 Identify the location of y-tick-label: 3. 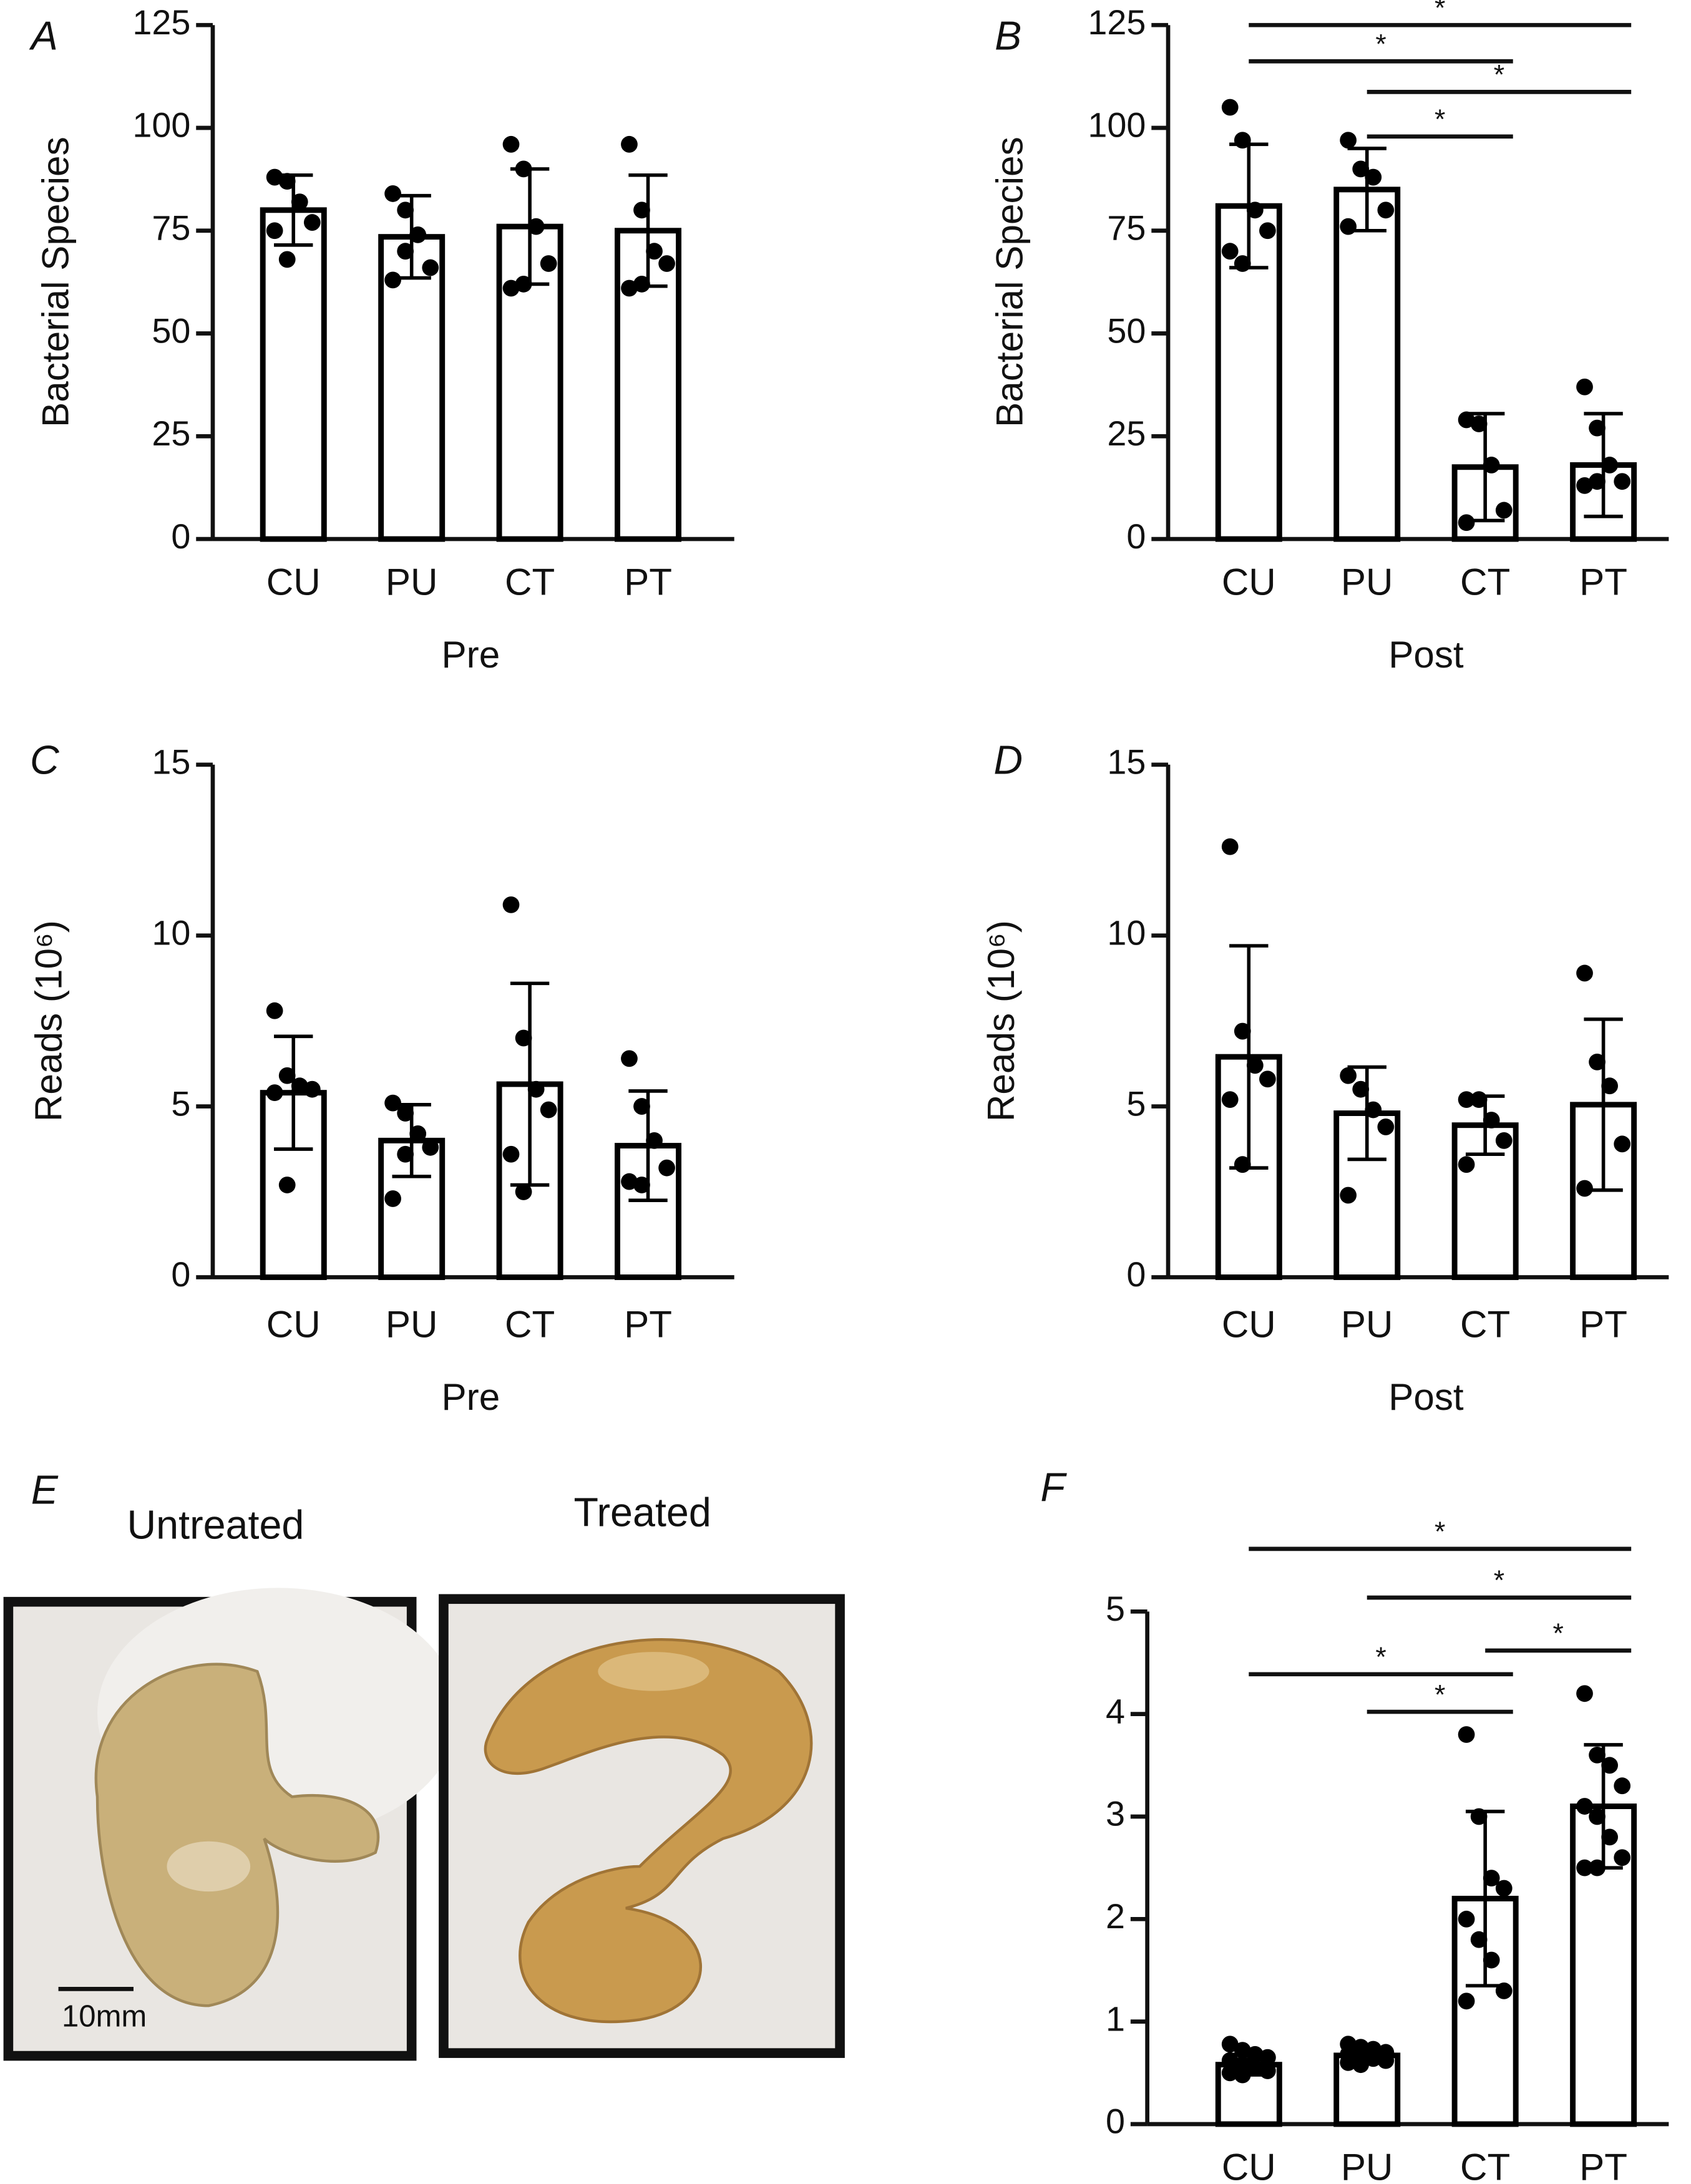
(1115, 1814).